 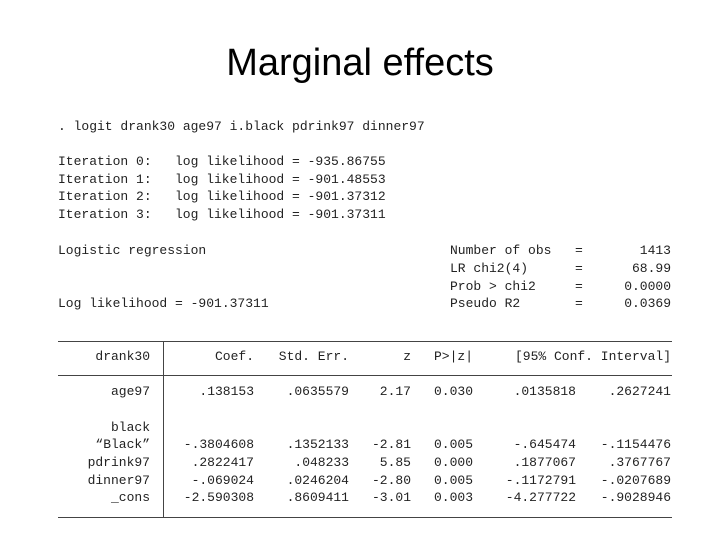 I want to click on table-bottom-rule, so click(x=365, y=517).